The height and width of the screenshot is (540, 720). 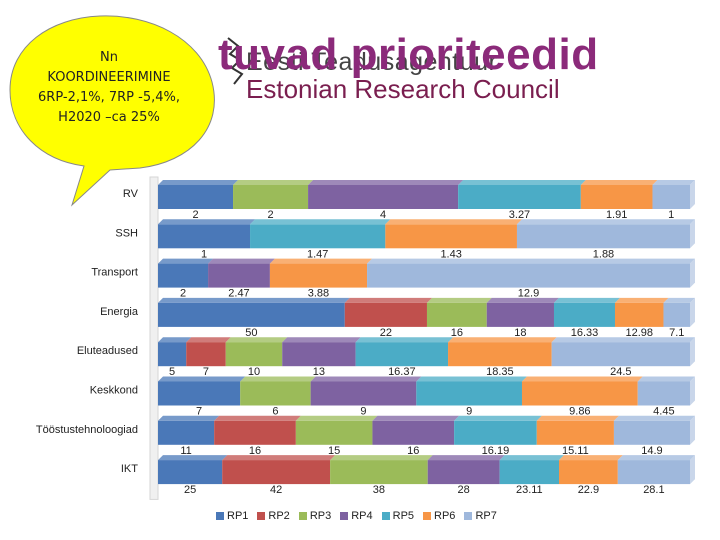 What do you see at coordinates (319, 372) in the screenshot?
I see `data-label: 13` at bounding box center [319, 372].